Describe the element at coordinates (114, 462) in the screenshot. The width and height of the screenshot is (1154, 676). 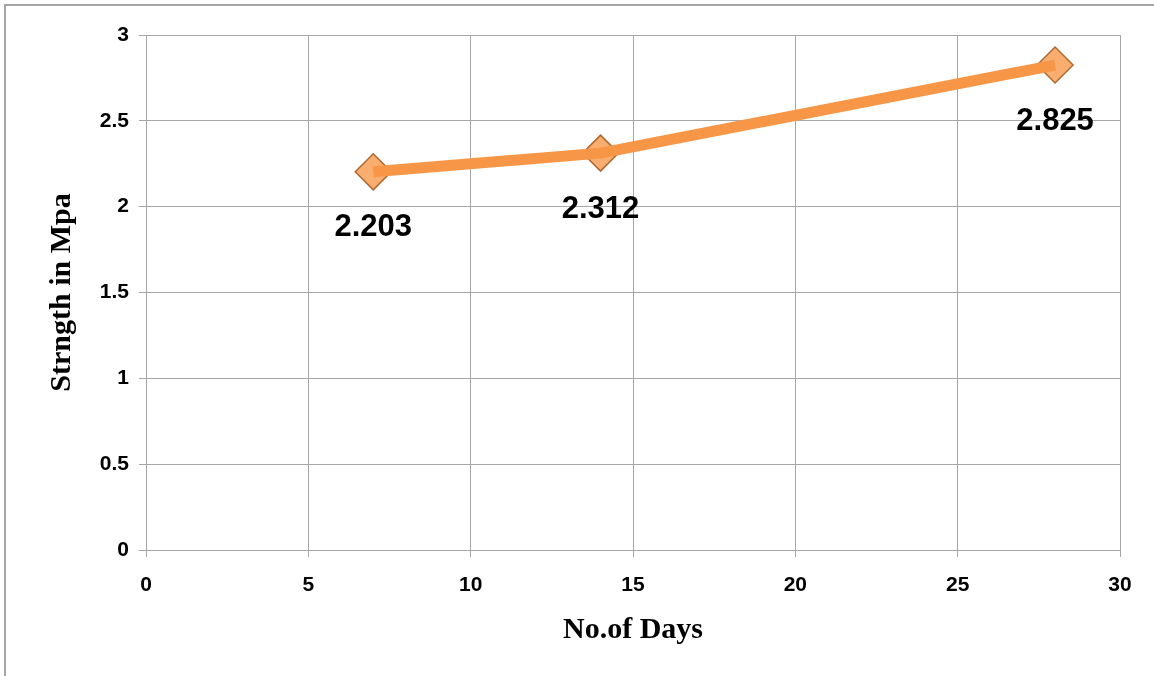
I see `y-tick-label: 0.5` at that location.